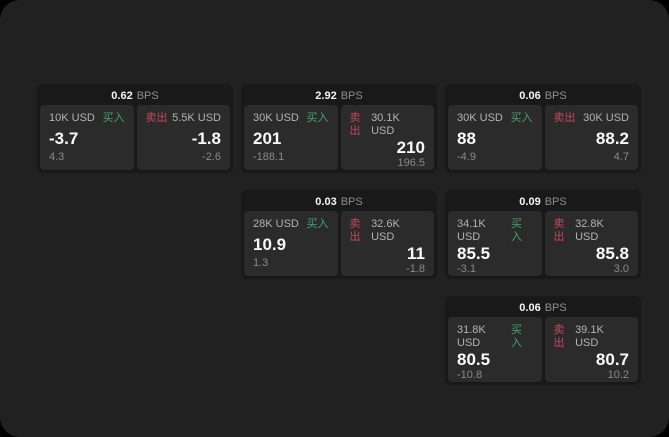 The width and height of the screenshot is (669, 437). Describe the element at coordinates (211, 157) in the screenshot. I see `sell-delta: -2.6` at that location.